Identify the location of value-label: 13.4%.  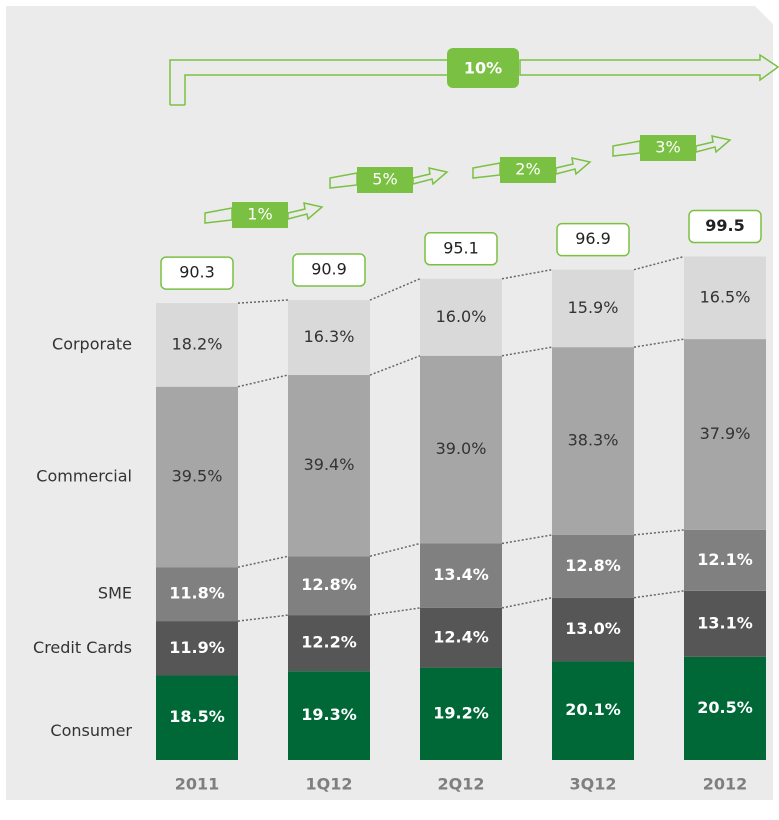
(461, 574).